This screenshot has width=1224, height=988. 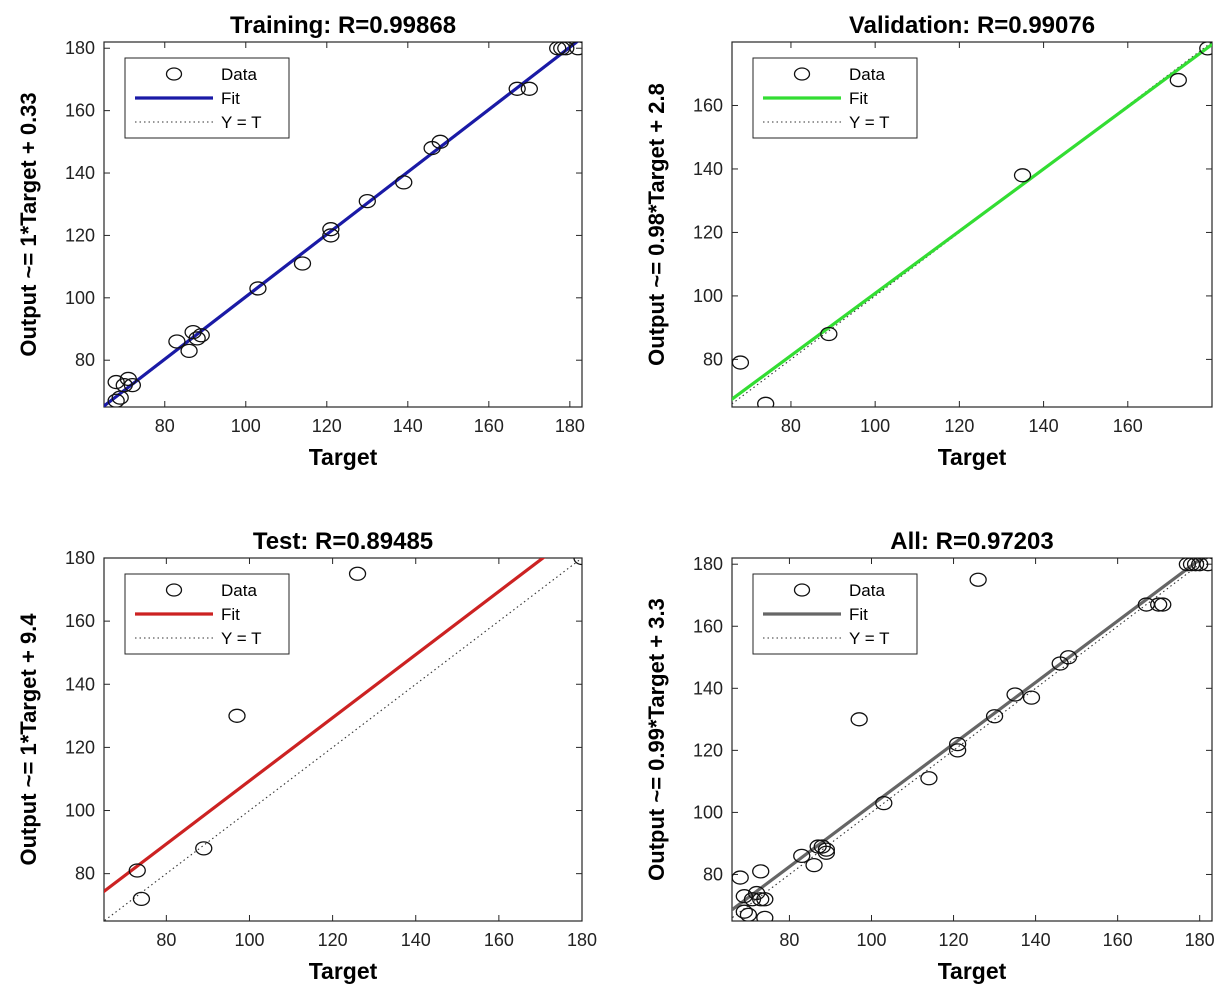 What do you see at coordinates (869, 122) in the screenshot?
I see `legend-identity-label: Y = T` at bounding box center [869, 122].